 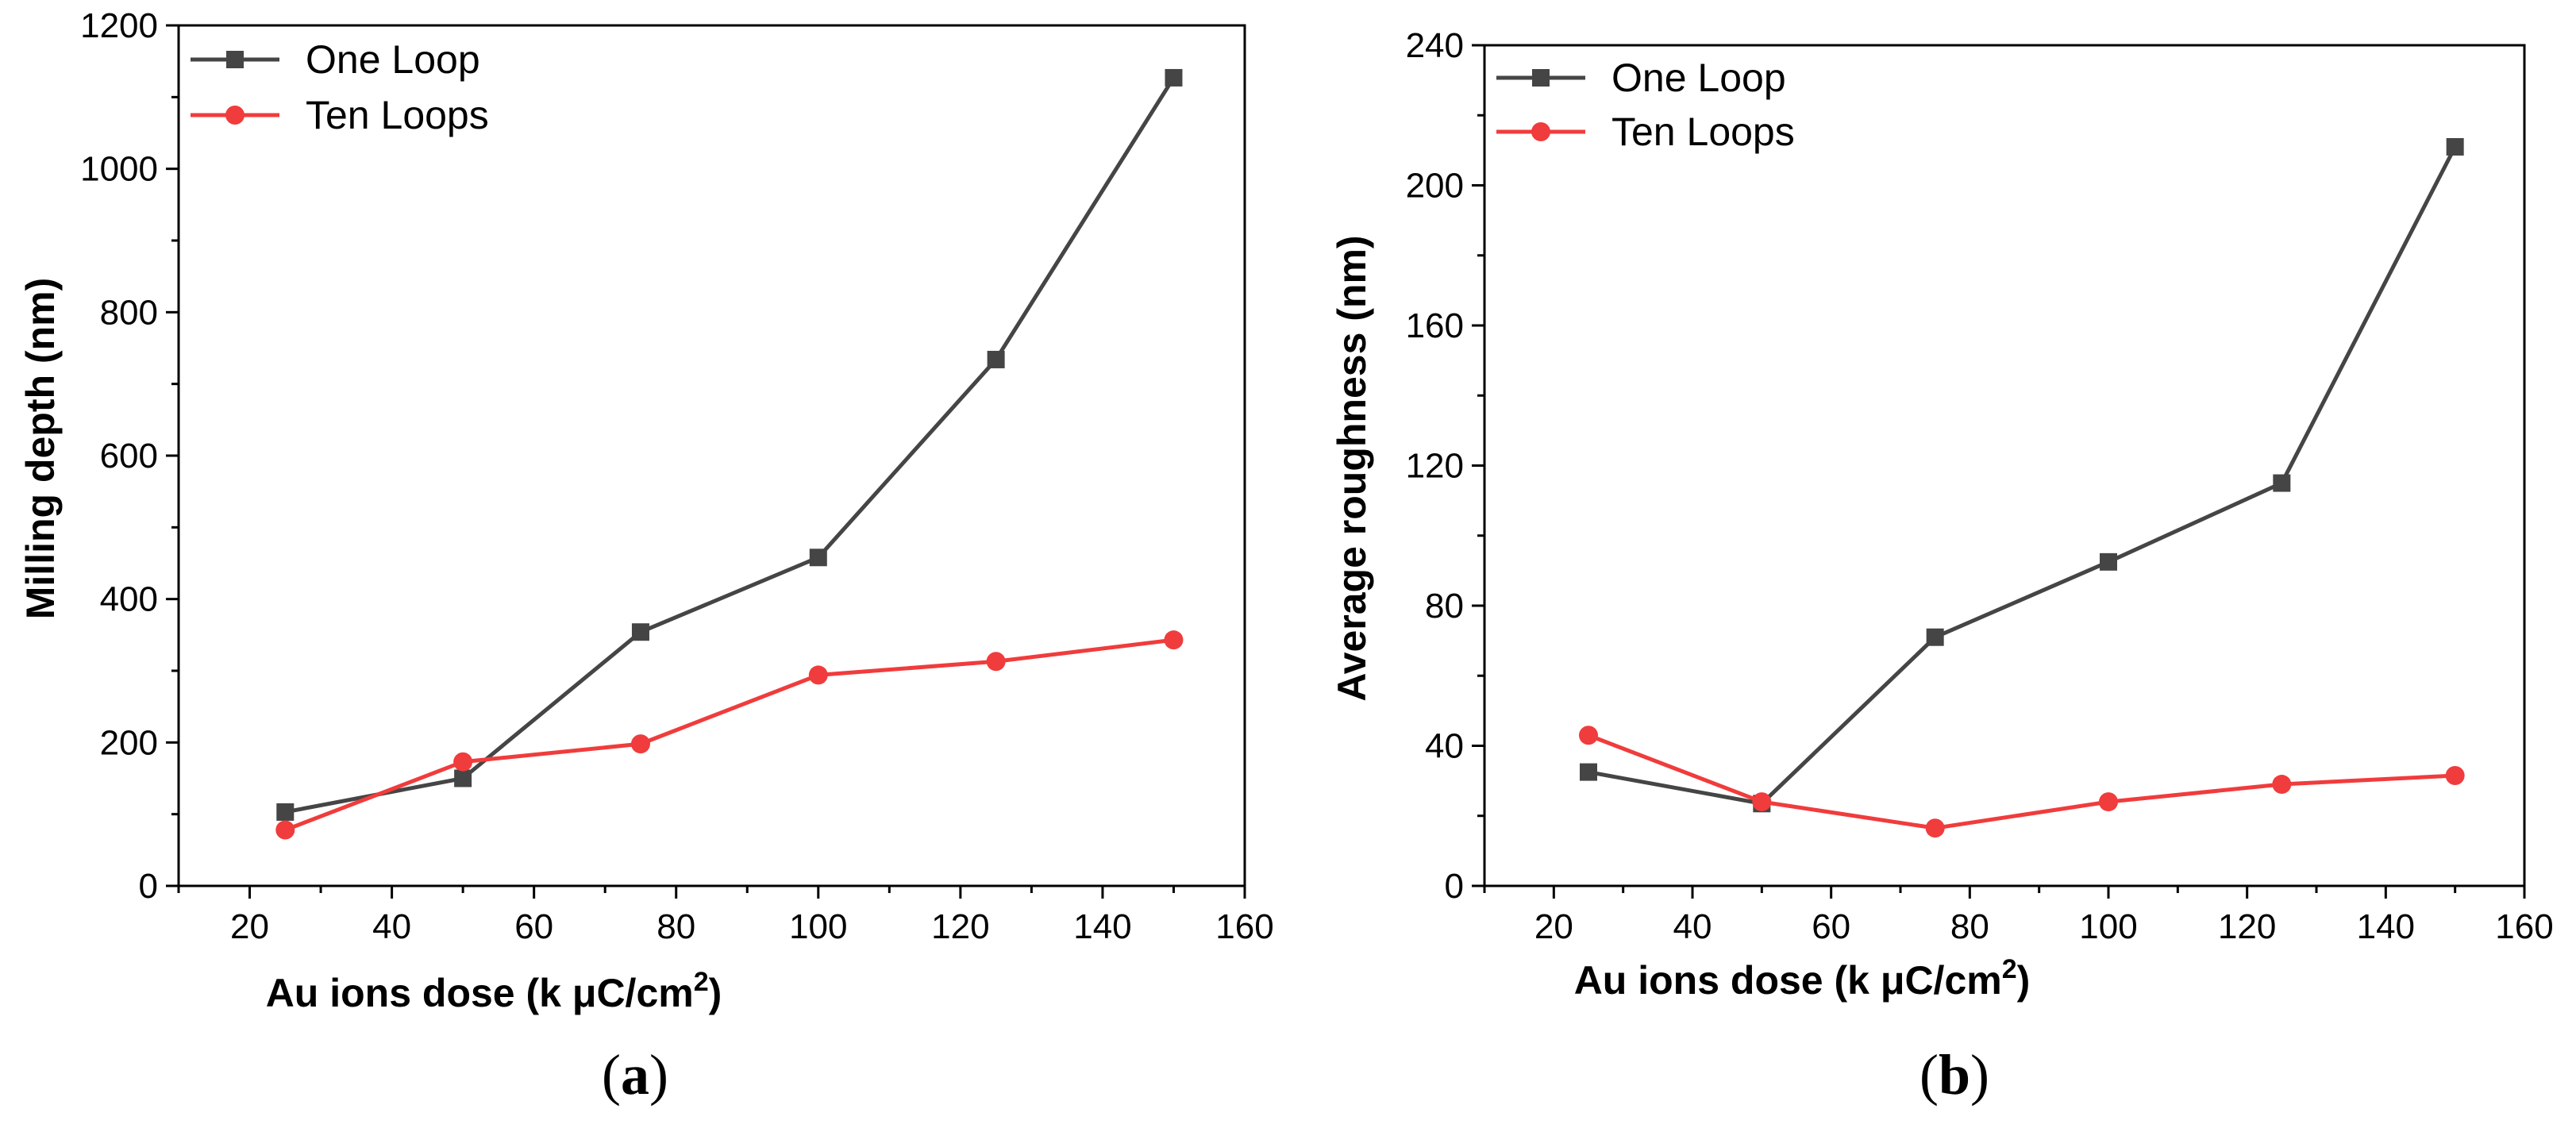 What do you see at coordinates (715, 993) in the screenshot?
I see `panel-a-x-axis-title-end: )` at bounding box center [715, 993].